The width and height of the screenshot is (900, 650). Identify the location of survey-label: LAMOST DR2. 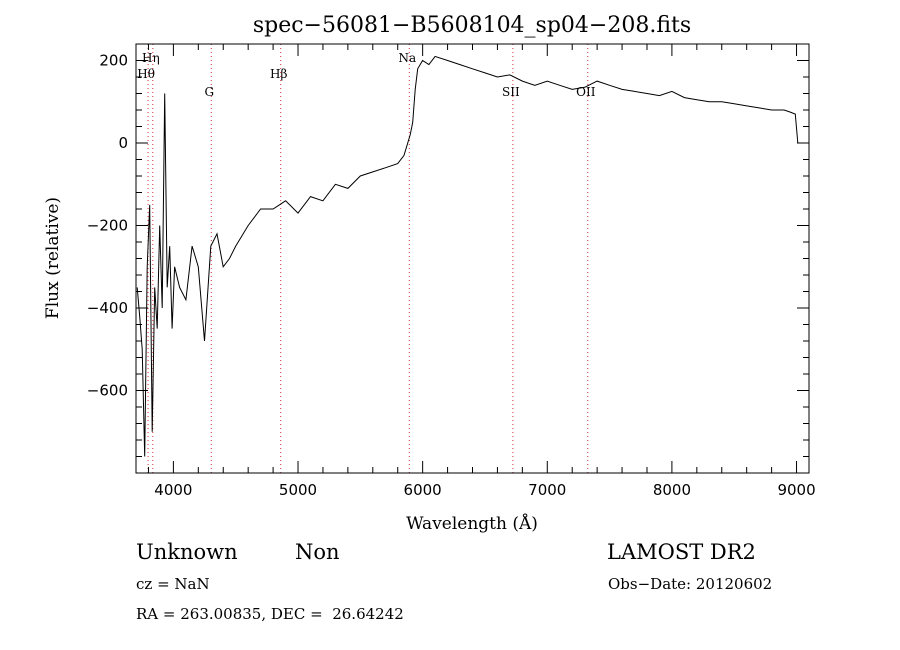
(681, 552).